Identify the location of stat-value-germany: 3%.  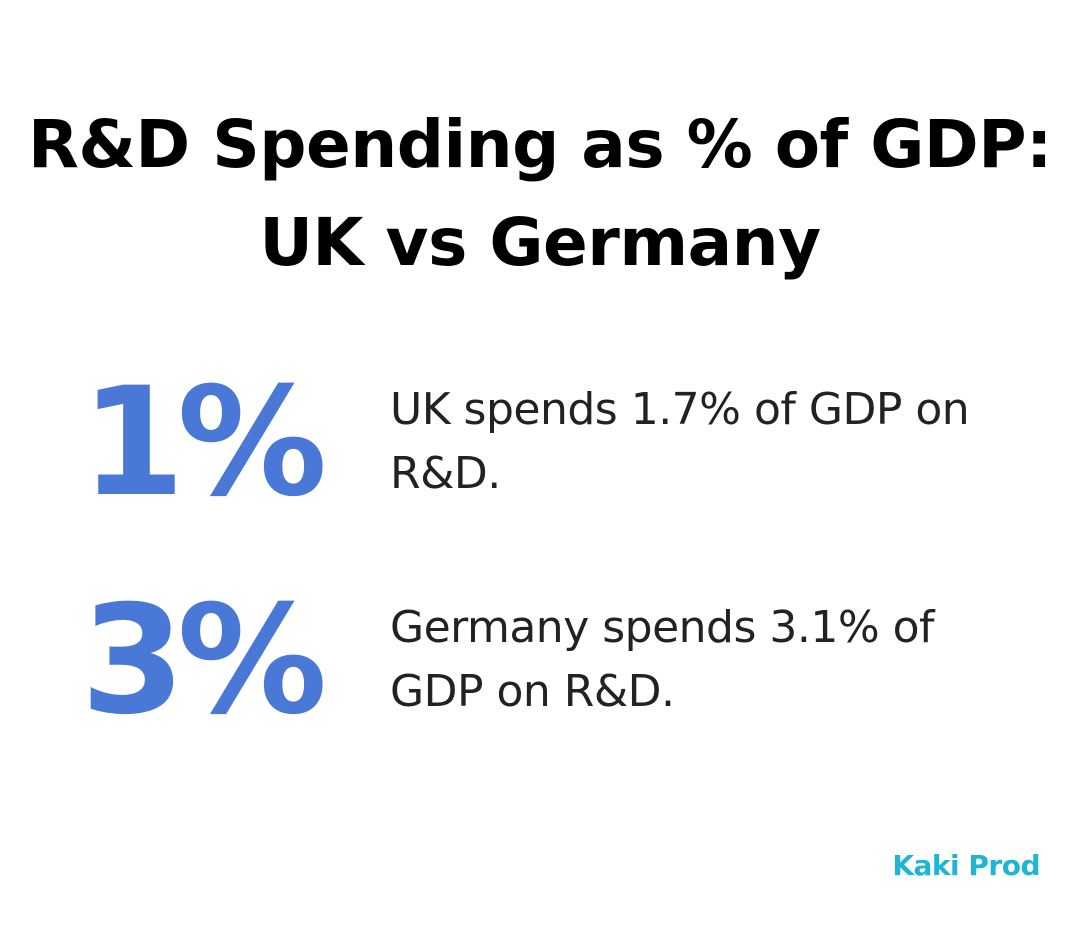
(204, 661).